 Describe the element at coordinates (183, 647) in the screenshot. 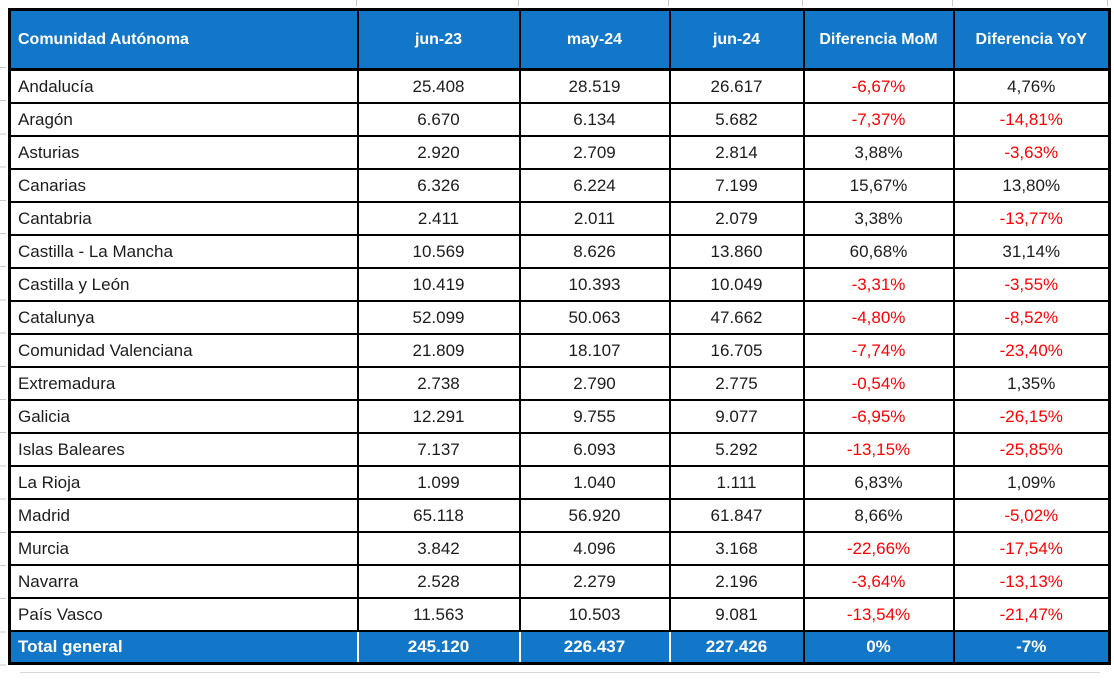

I see `cell-total-label: Total general` at that location.